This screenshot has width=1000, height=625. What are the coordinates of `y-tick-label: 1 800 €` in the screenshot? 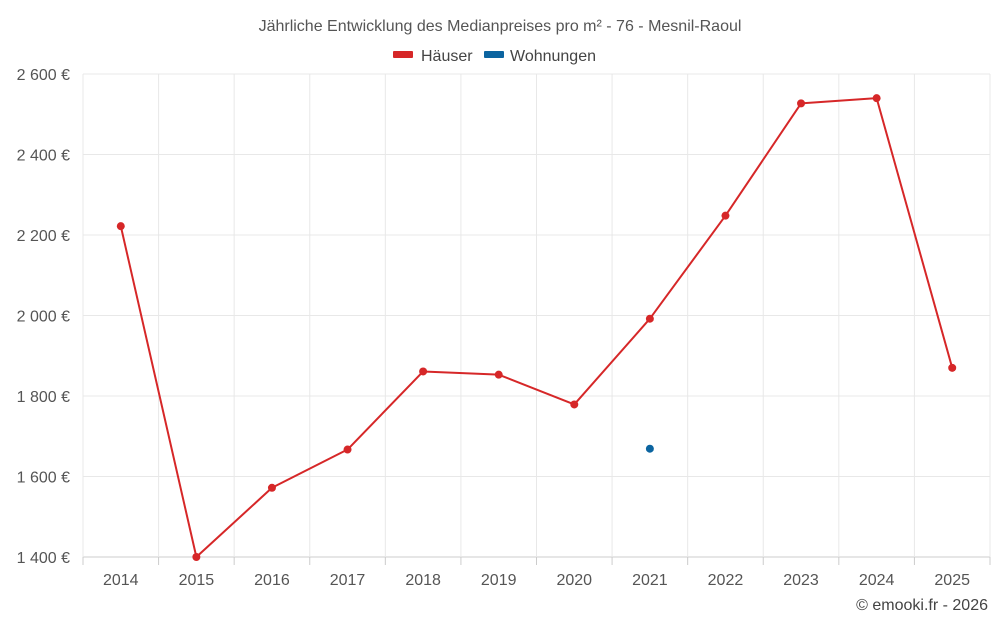 It's located at (43, 397).